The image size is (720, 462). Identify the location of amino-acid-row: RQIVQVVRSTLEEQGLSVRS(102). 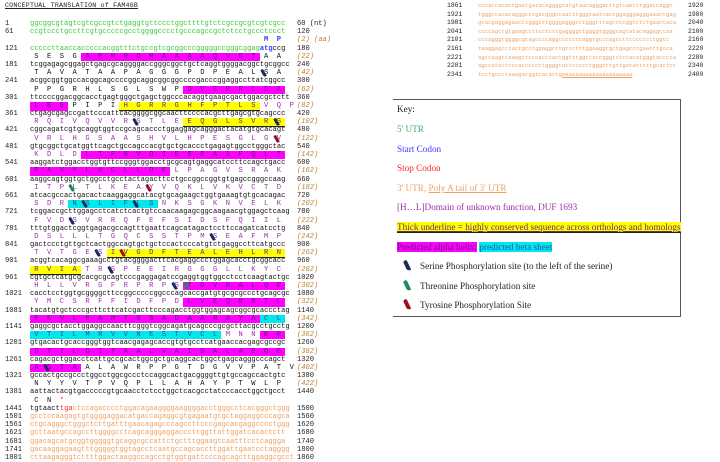
(190, 123).